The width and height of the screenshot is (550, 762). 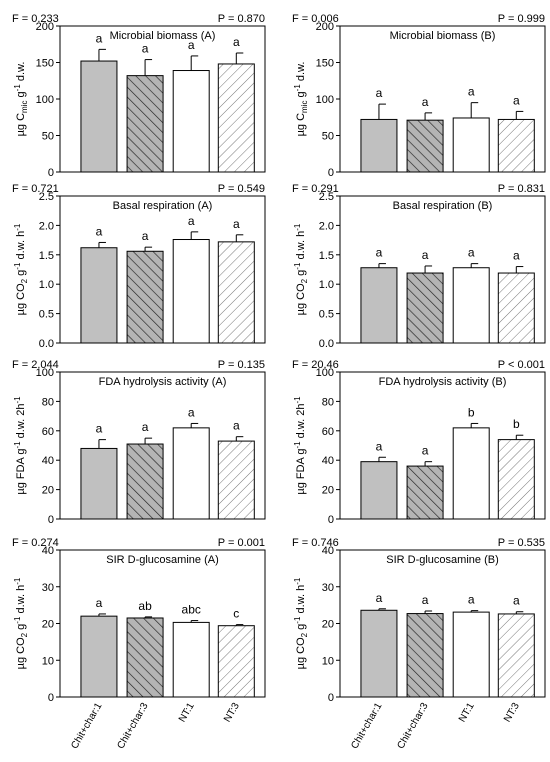 What do you see at coordinates (35, 19) in the screenshot?
I see `f-statistic: F = 0.233` at bounding box center [35, 19].